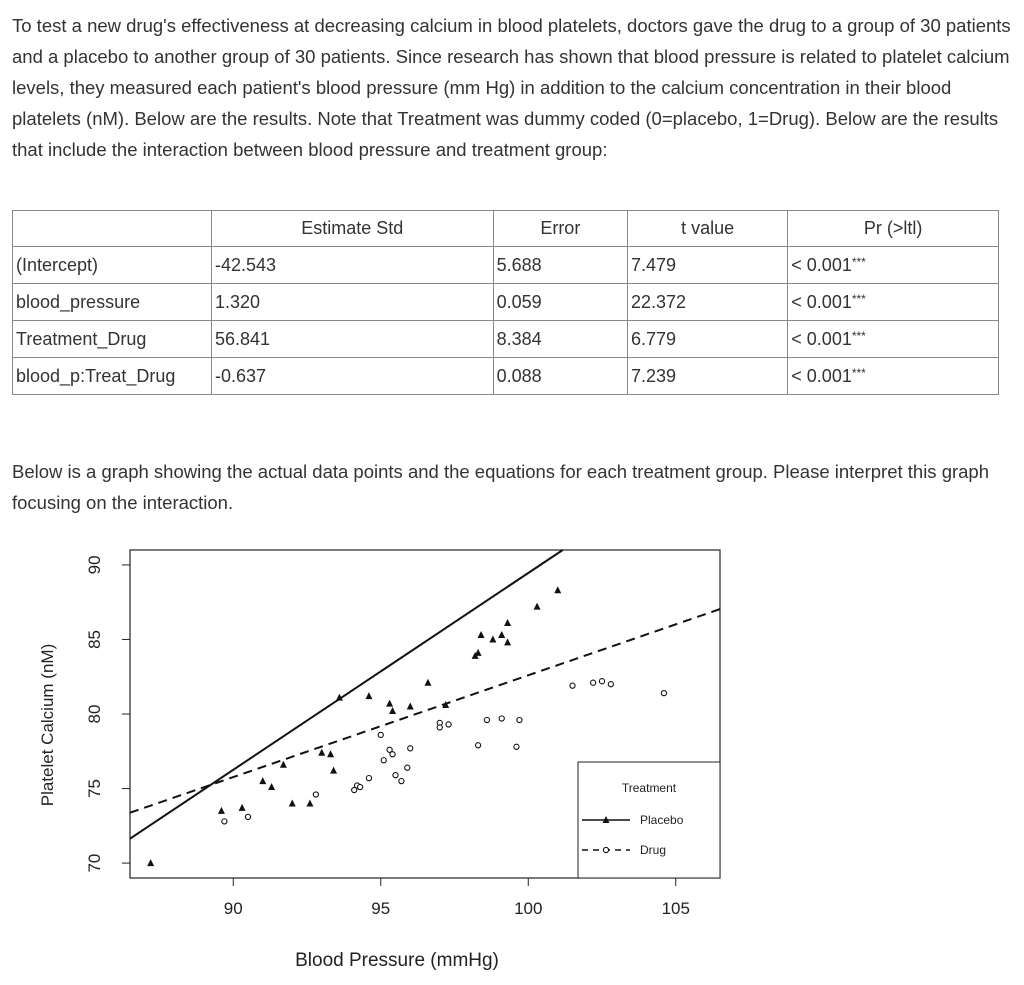 Image resolution: width=1024 pixels, height=985 pixels. I want to click on cell-t-value: 7.239, so click(708, 376).